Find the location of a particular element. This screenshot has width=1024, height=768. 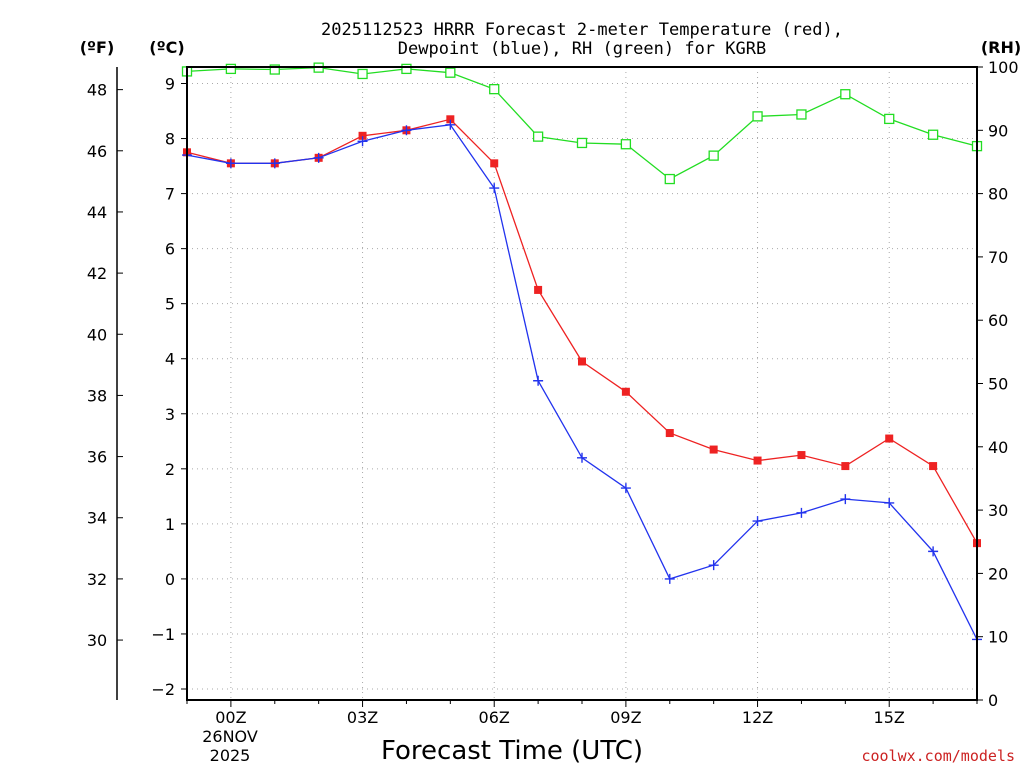

celsius-tick-label: 4 is located at coordinates (170, 359).